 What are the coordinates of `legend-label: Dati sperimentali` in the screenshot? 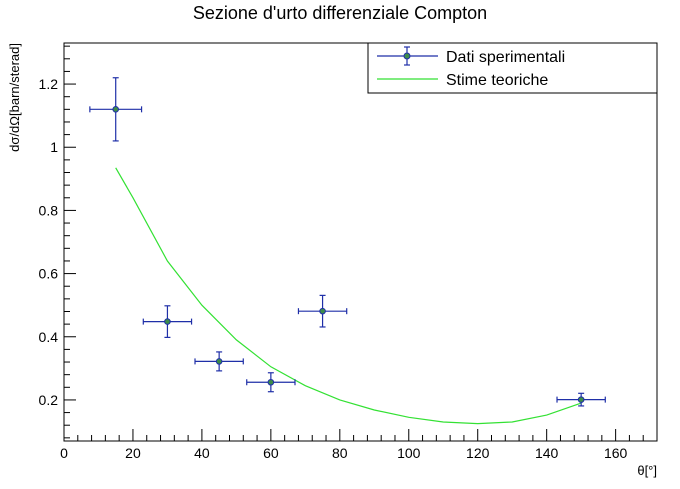 It's located at (505, 57).